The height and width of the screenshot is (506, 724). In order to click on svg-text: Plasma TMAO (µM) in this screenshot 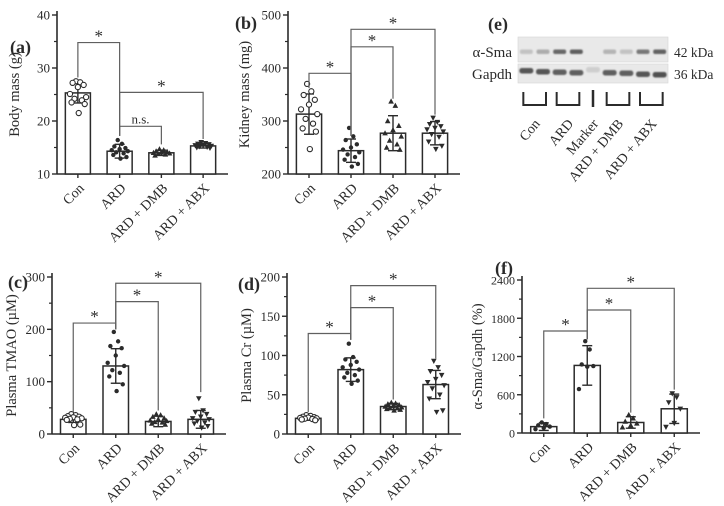, I will do `click(12, 355)`.